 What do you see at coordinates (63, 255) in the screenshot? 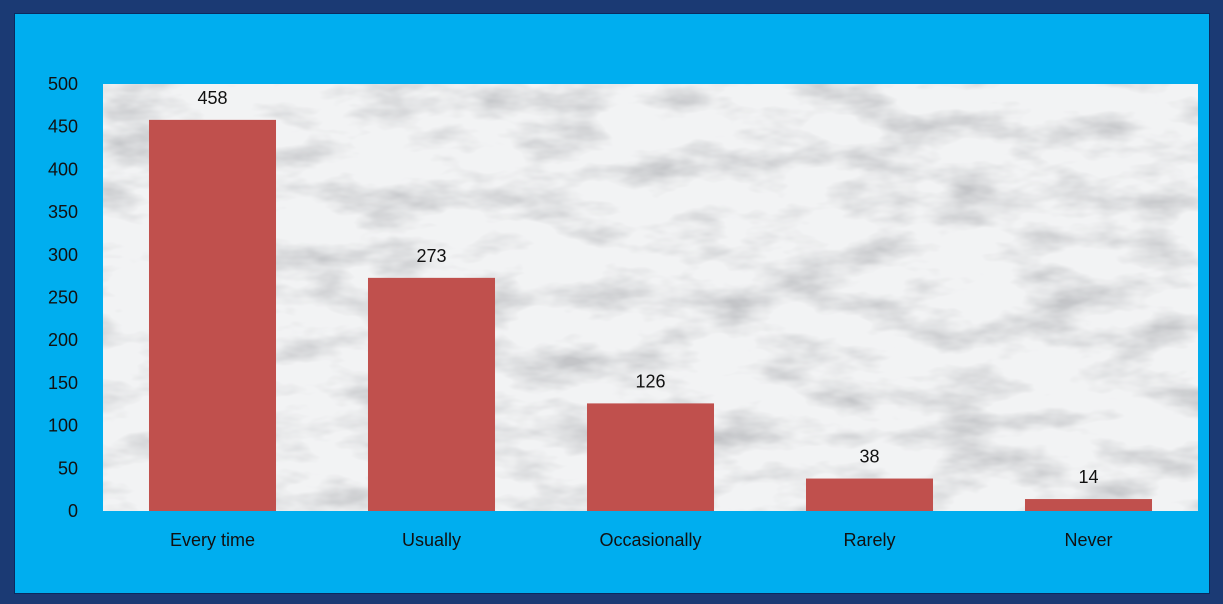
I see `y-tick-label-6: 300` at bounding box center [63, 255].